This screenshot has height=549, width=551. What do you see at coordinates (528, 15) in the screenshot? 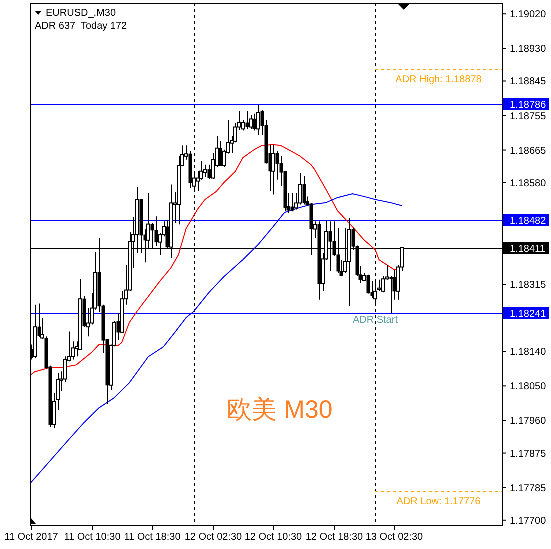
I see `y-tick-label: 1.19020` at bounding box center [528, 15].